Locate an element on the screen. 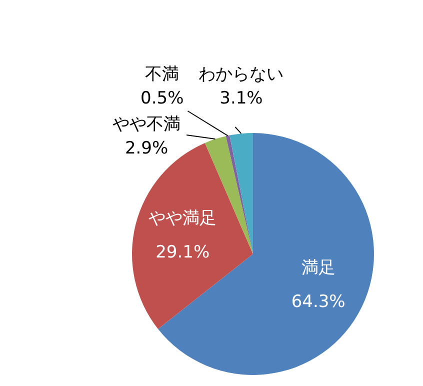 This screenshot has width=423, height=386. data-label: 0.5% is located at coordinates (162, 98).